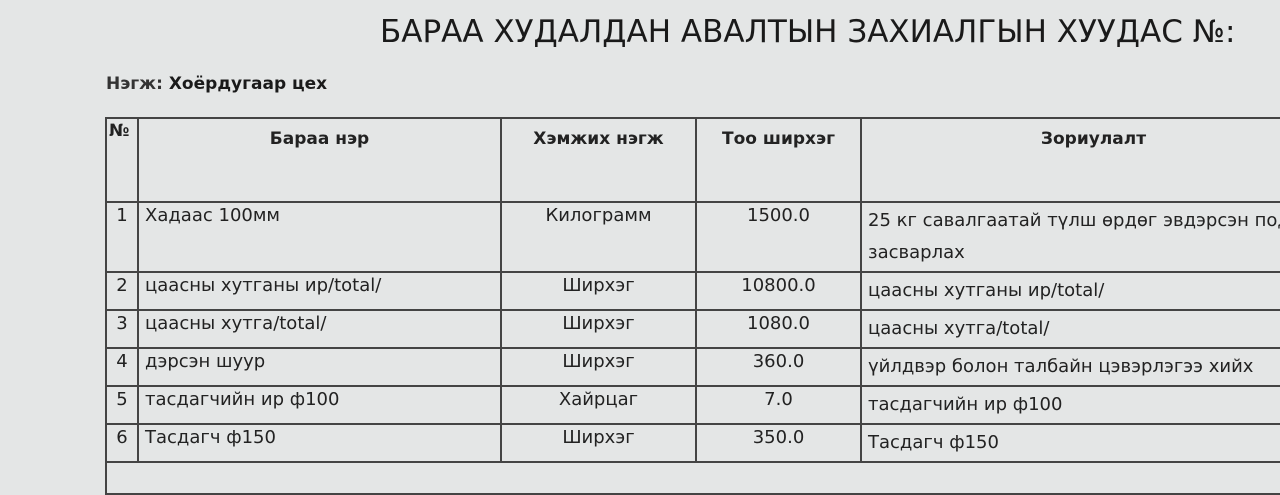 The height and width of the screenshot is (495, 1280). Describe the element at coordinates (778, 237) in the screenshot. I see `table-cell: 1500.0` at that location.